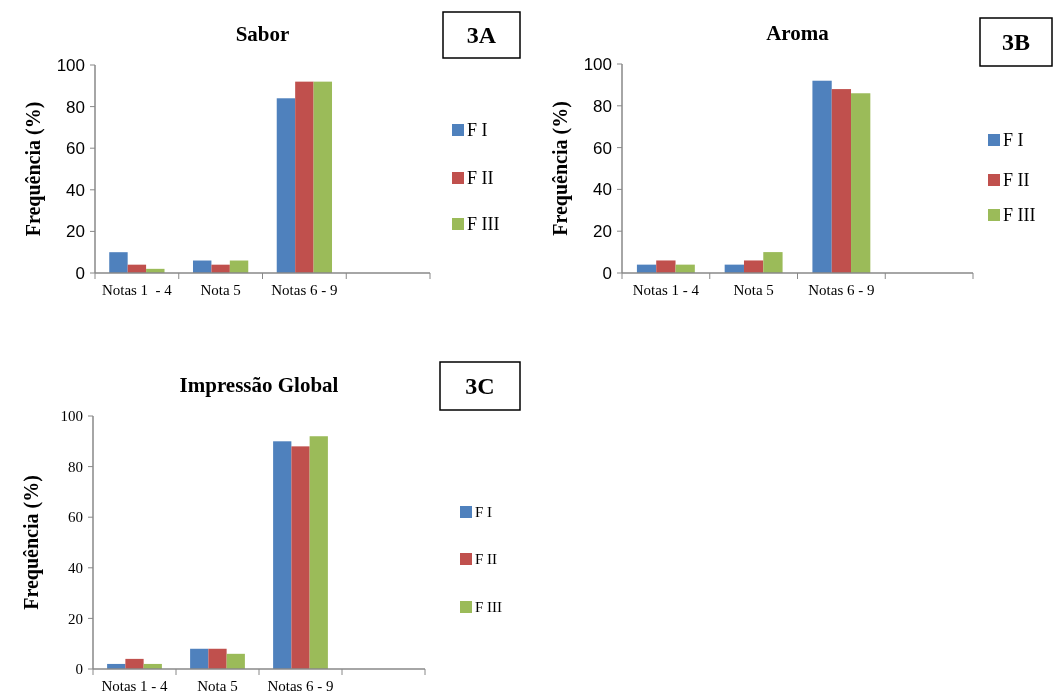 Image resolution: width=1057 pixels, height=697 pixels. I want to click on chart-title: Sabor, so click(262, 34).